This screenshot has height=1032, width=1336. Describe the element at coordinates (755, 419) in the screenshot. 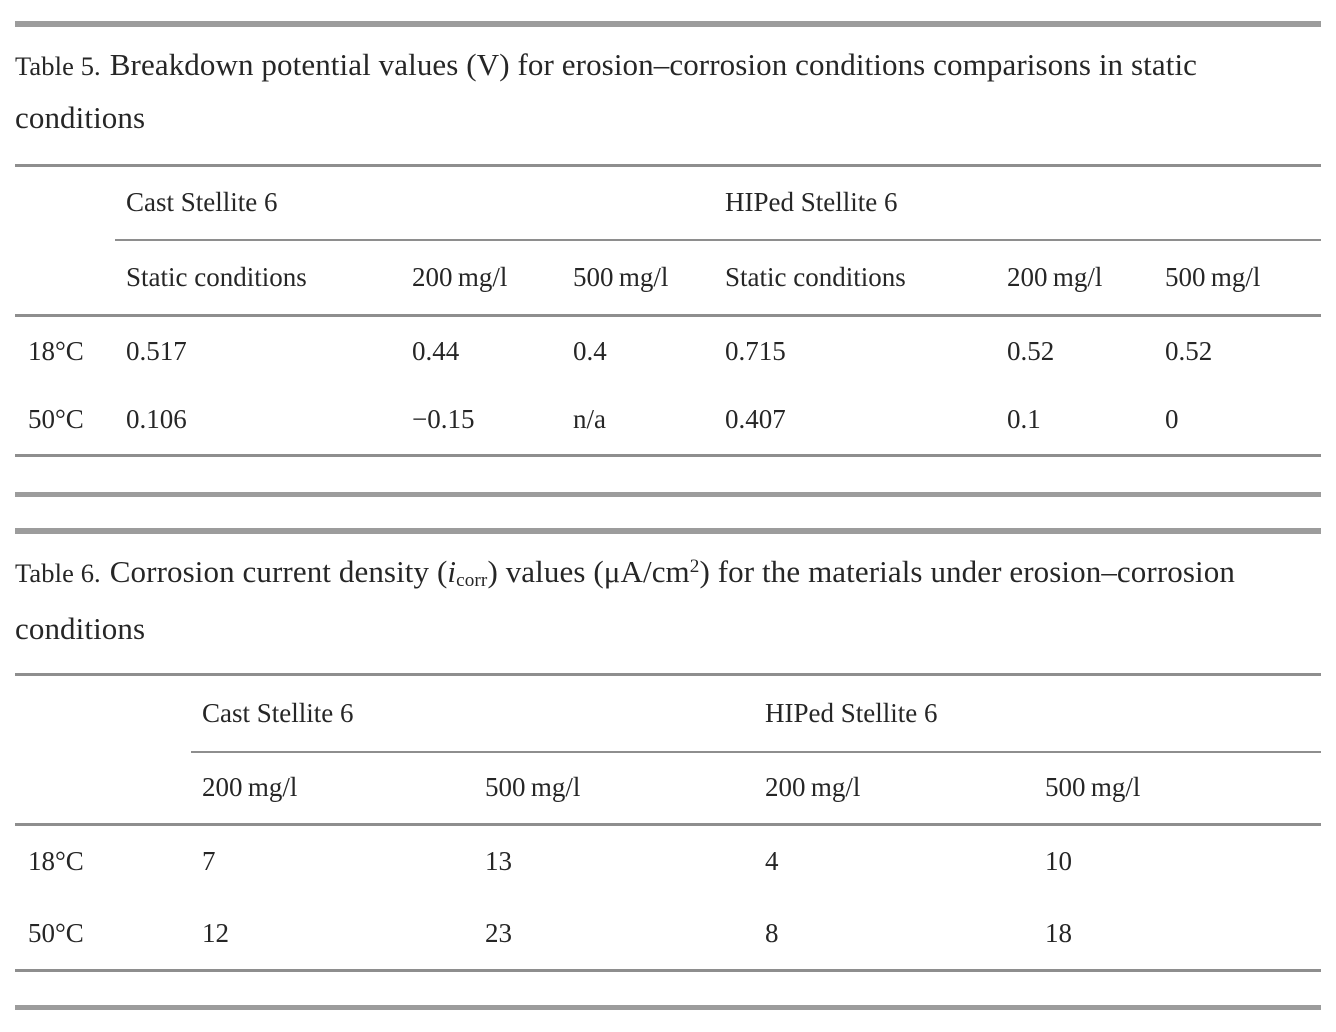

I see `data-cell: 0.407` at that location.